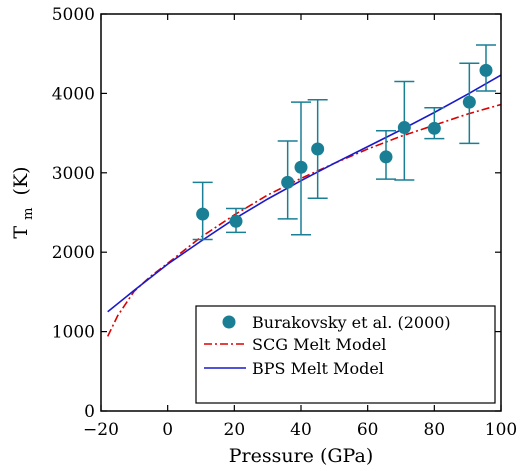  What do you see at coordinates (501, 430) in the screenshot?
I see `x-tick-label: 100` at bounding box center [501, 430].